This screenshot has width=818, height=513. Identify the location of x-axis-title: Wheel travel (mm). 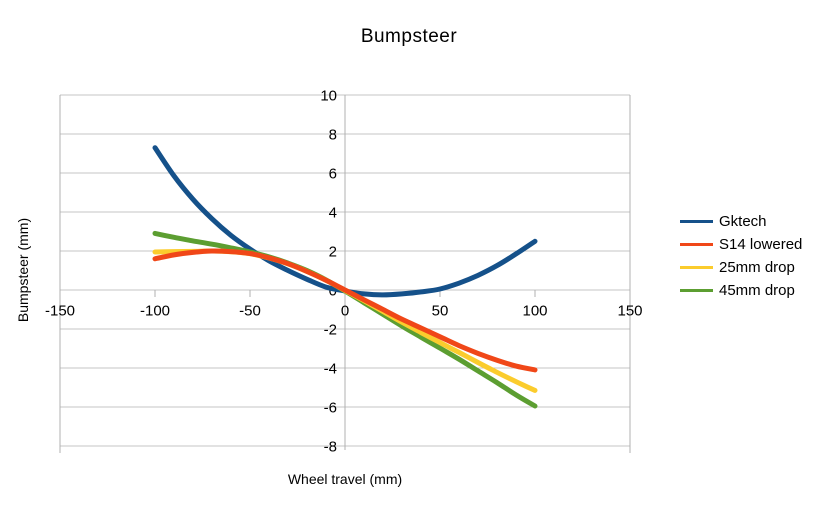
(345, 479).